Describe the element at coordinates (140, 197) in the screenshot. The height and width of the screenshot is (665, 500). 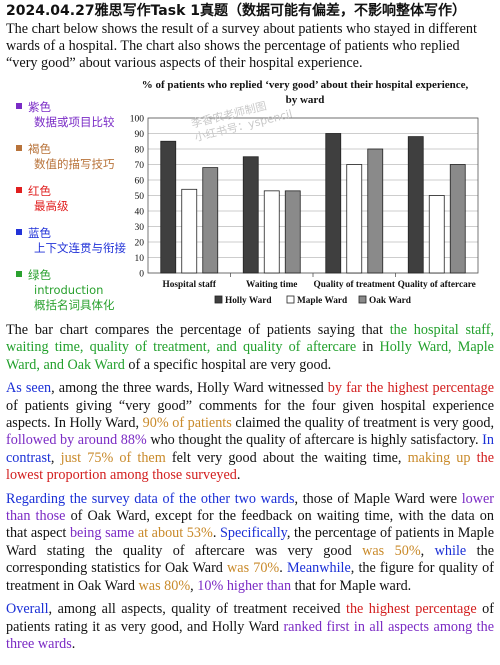
I see `y-tick-label: 50` at that location.